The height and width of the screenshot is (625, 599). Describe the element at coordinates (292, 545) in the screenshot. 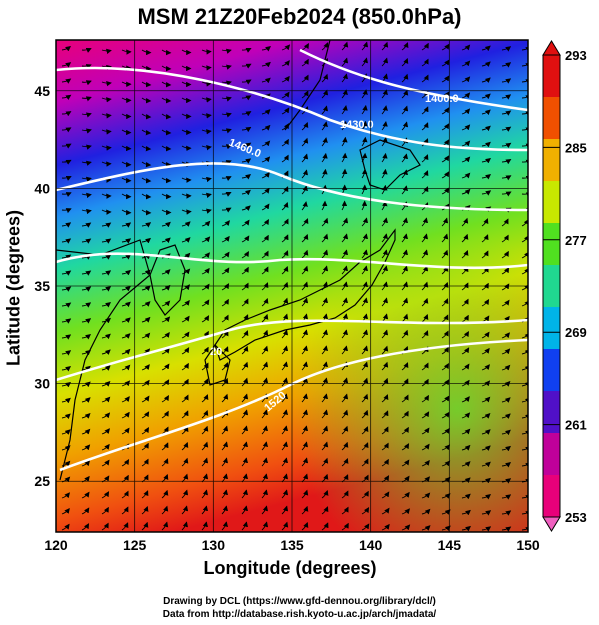

I see `x-tick-label: 135` at that location.